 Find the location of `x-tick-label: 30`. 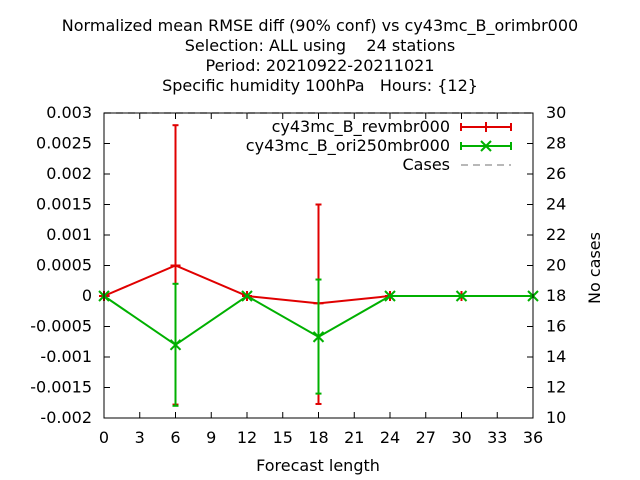

x-tick-label: 30 is located at coordinates (461, 437).